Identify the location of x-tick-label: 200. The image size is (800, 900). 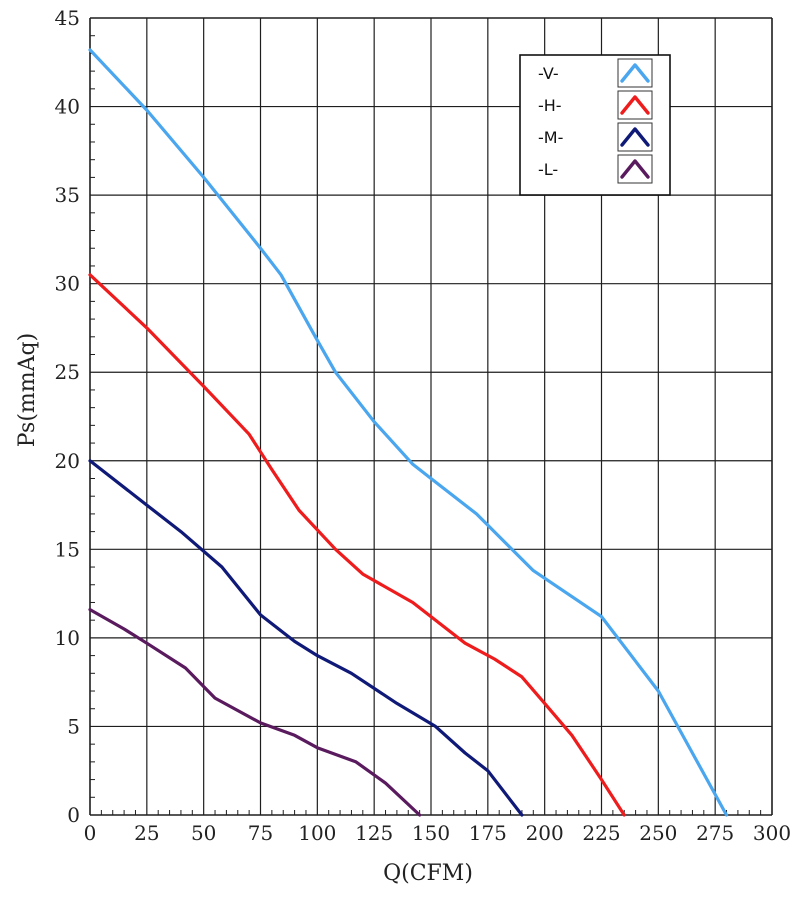
(545, 833).